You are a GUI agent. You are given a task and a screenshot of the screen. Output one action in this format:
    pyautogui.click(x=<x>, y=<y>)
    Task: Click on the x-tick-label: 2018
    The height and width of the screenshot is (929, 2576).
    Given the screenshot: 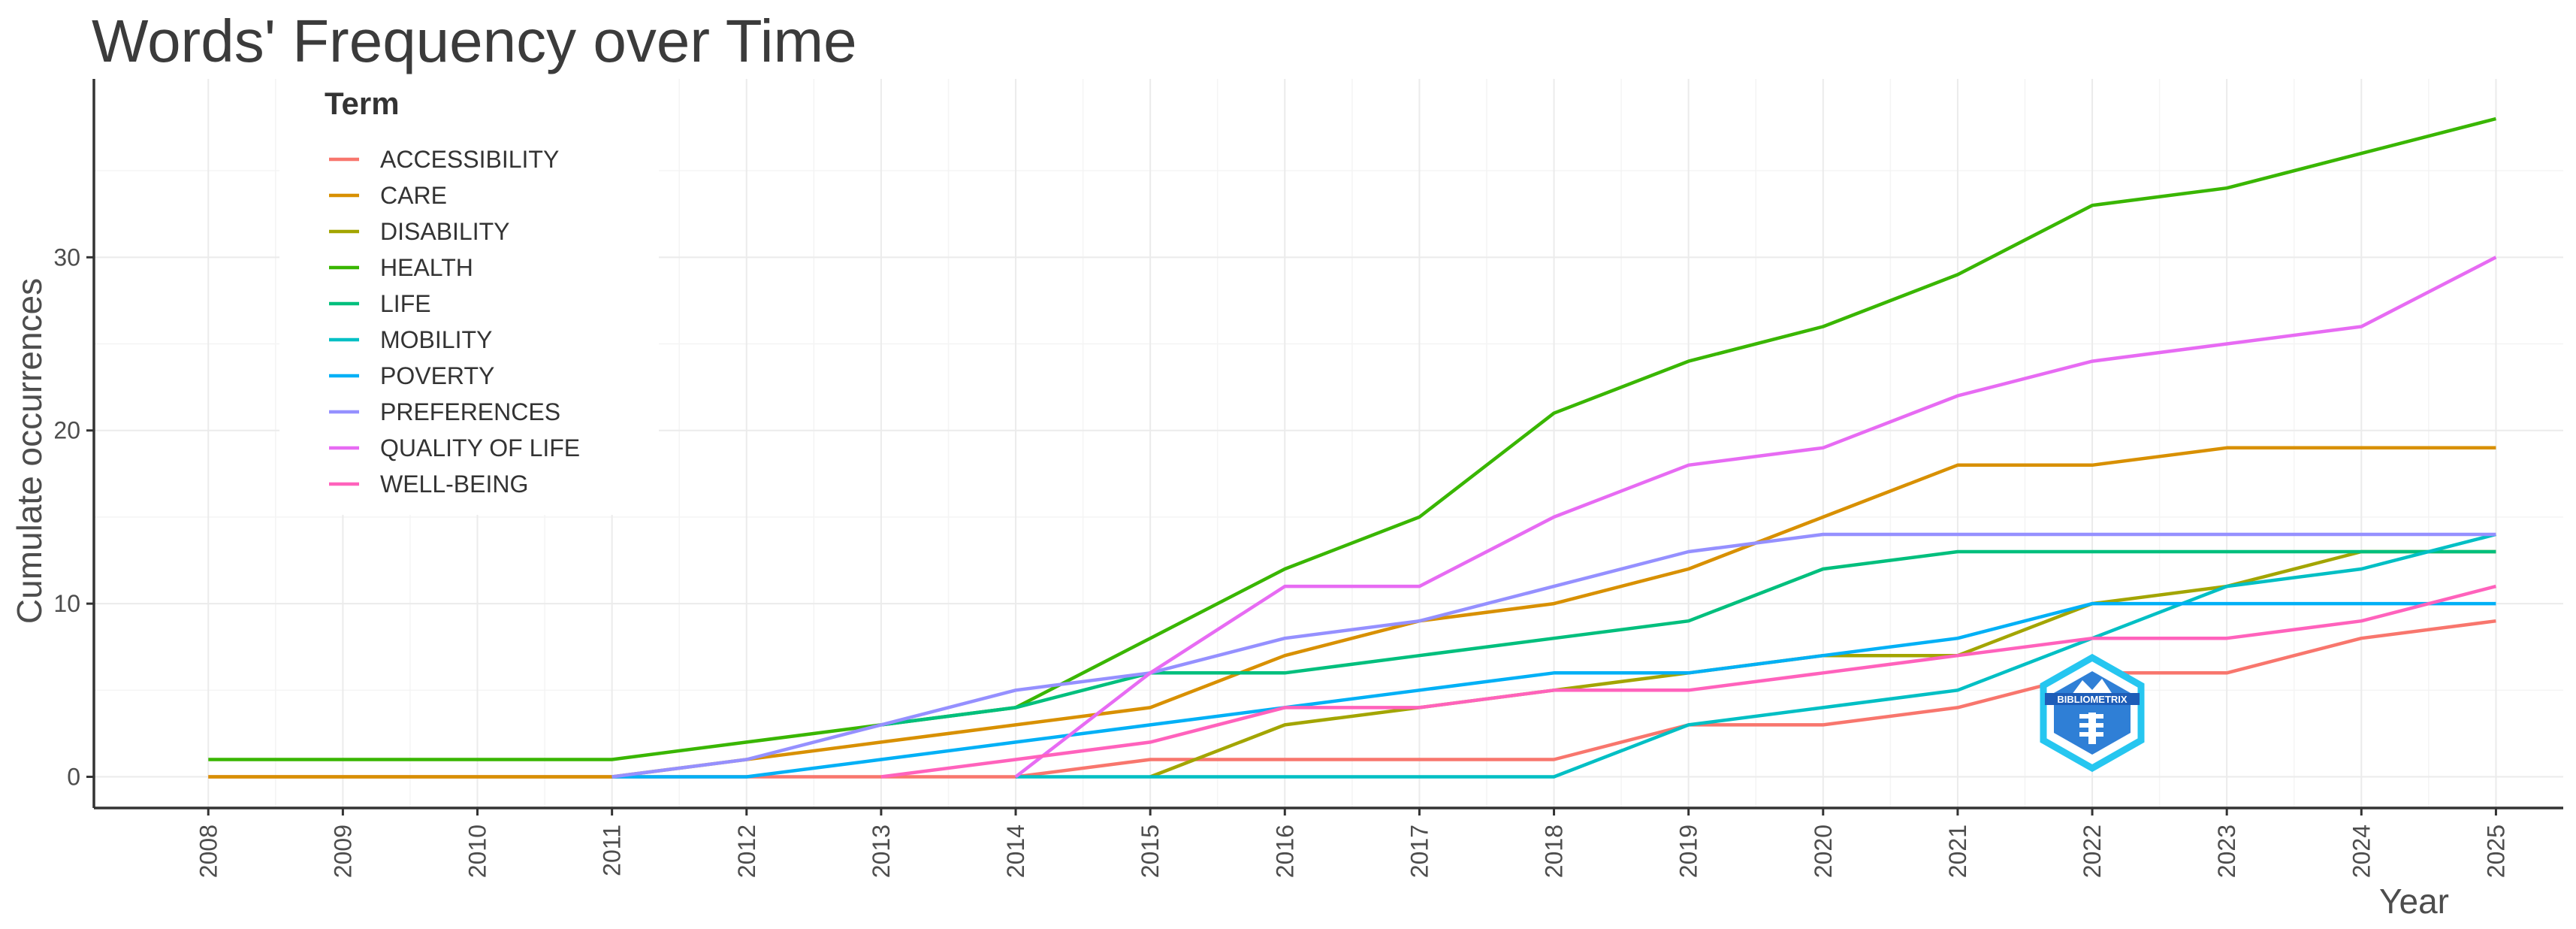 What is the action you would take?
    pyautogui.click(x=1554, y=851)
    